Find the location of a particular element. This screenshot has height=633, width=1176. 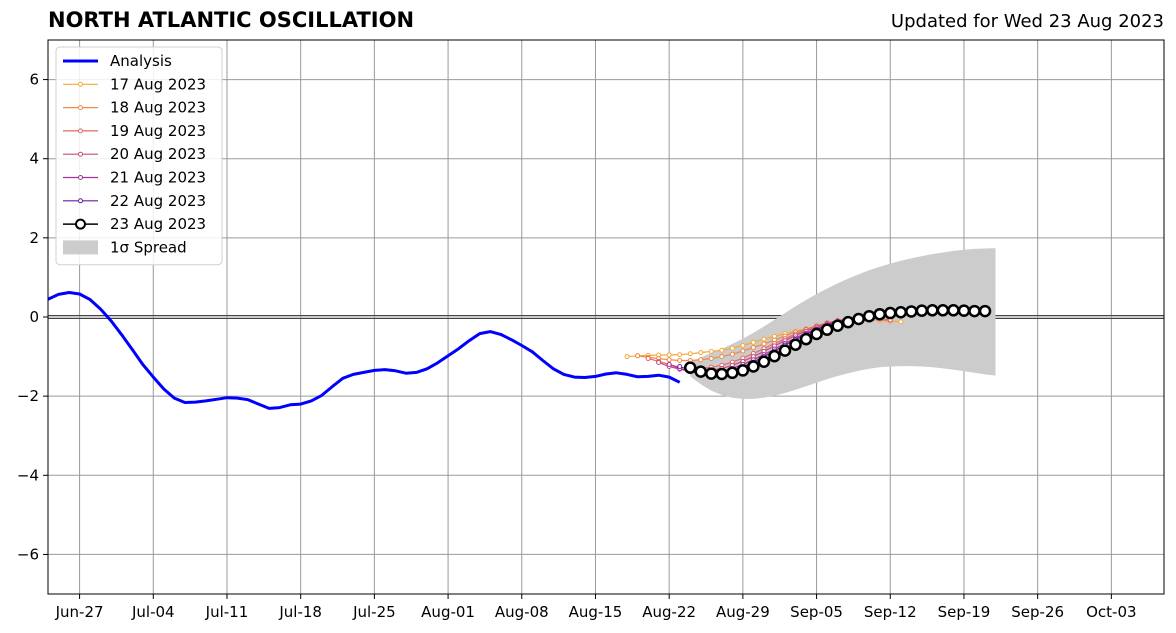

legend-label: 20 Aug 2023 is located at coordinates (158, 154).